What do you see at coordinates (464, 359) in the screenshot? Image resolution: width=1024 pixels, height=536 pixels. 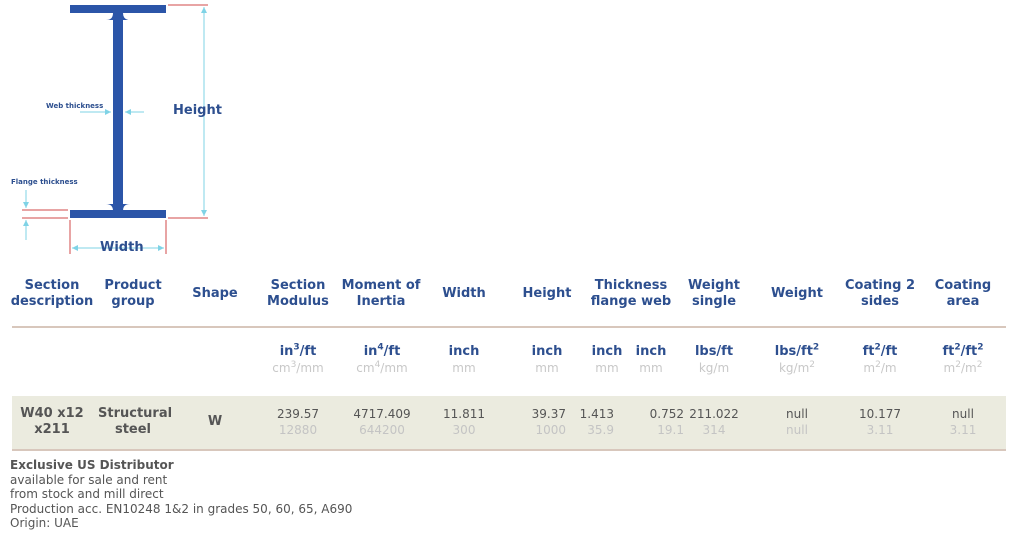 I see `unit-width: inch mm` at bounding box center [464, 359].